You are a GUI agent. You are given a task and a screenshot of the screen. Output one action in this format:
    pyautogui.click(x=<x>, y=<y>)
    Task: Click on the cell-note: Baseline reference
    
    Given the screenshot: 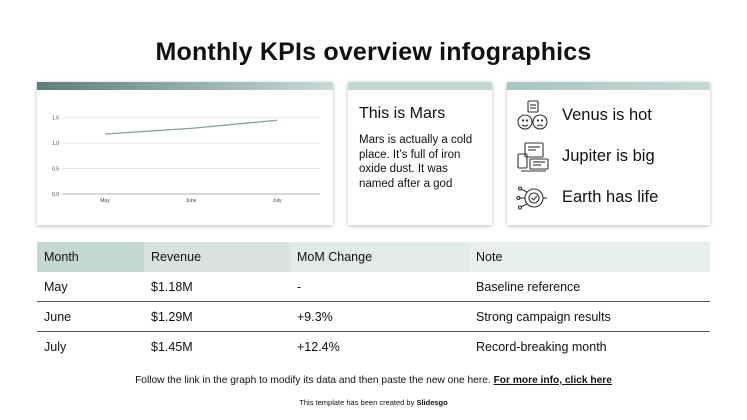 What is the action you would take?
    pyautogui.click(x=589, y=287)
    